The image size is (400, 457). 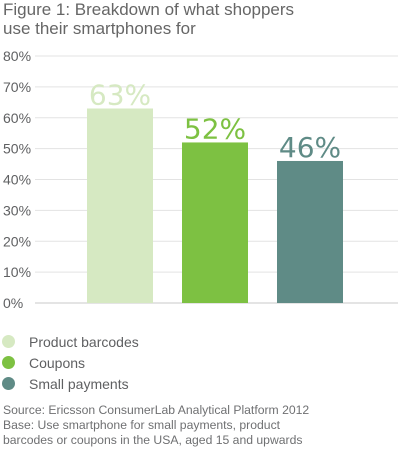 What do you see at coordinates (17, 87) in the screenshot?
I see `y-tick-label: 70%` at bounding box center [17, 87].